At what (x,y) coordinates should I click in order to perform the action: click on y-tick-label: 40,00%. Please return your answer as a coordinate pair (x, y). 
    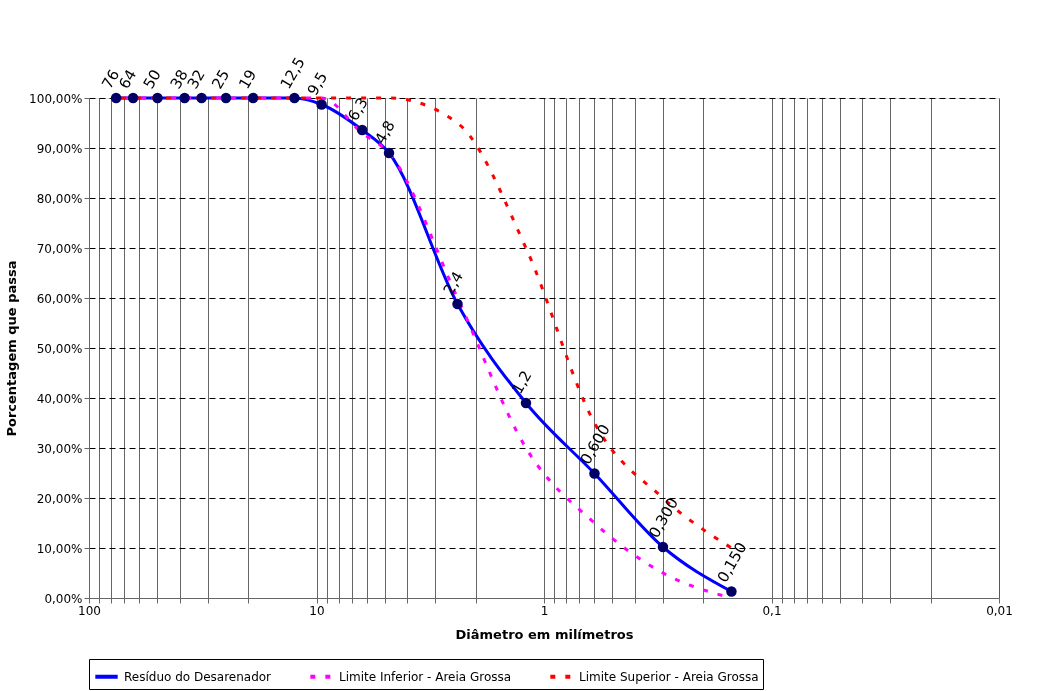
    Looking at the image, I should click on (59, 398).